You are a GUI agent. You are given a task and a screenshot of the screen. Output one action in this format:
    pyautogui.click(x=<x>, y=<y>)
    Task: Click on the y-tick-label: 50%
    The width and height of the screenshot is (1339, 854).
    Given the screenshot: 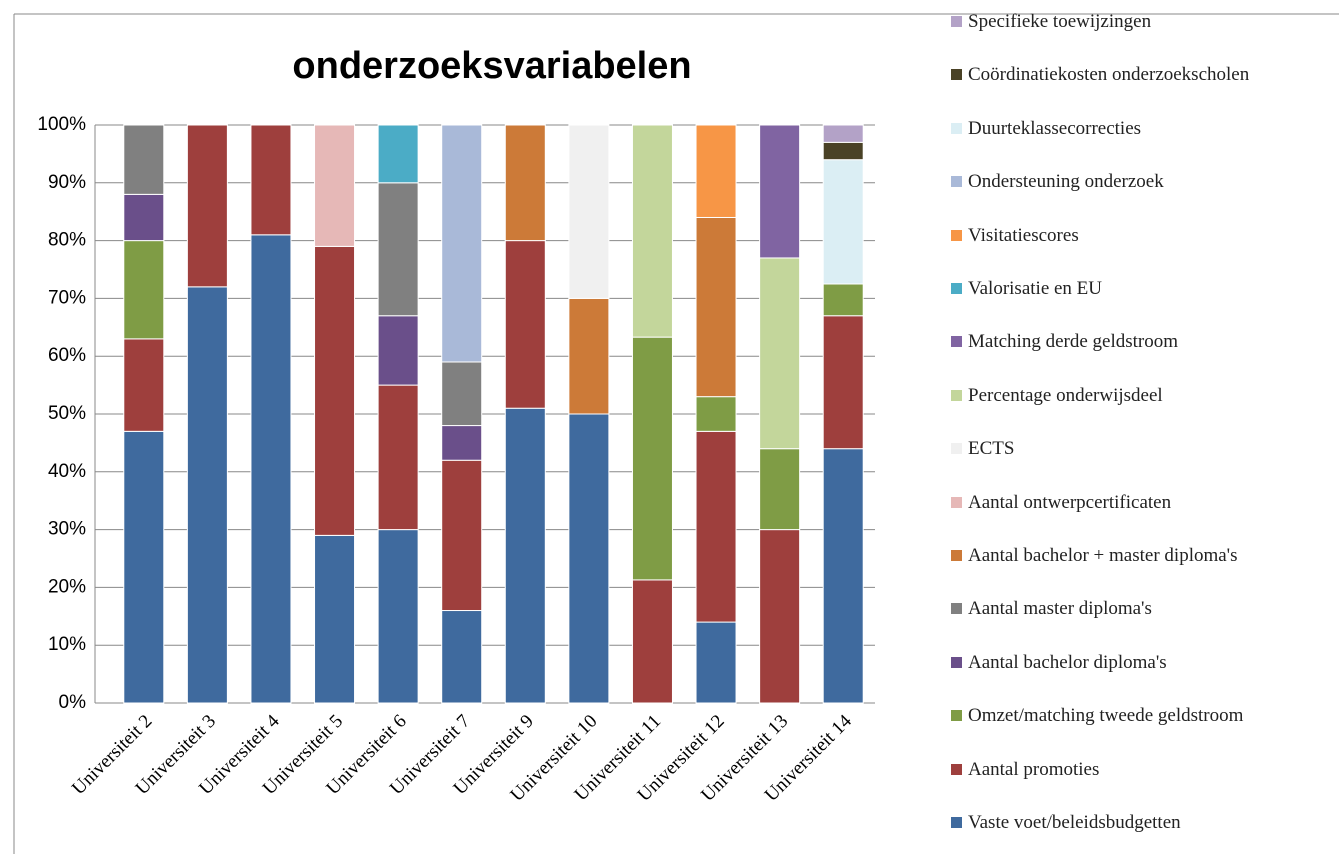 What is the action you would take?
    pyautogui.click(x=67, y=413)
    